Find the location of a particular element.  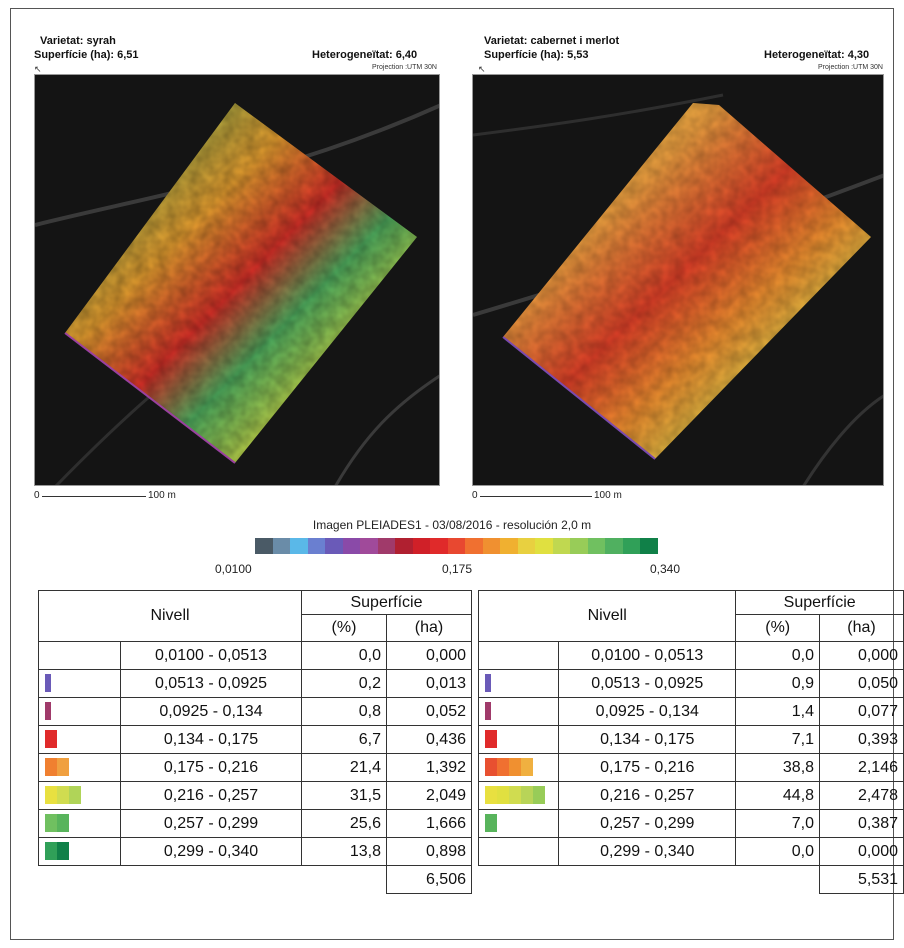

table-row: 0,0100 - 0,0513 0,0 0,000 is located at coordinates (255, 655).